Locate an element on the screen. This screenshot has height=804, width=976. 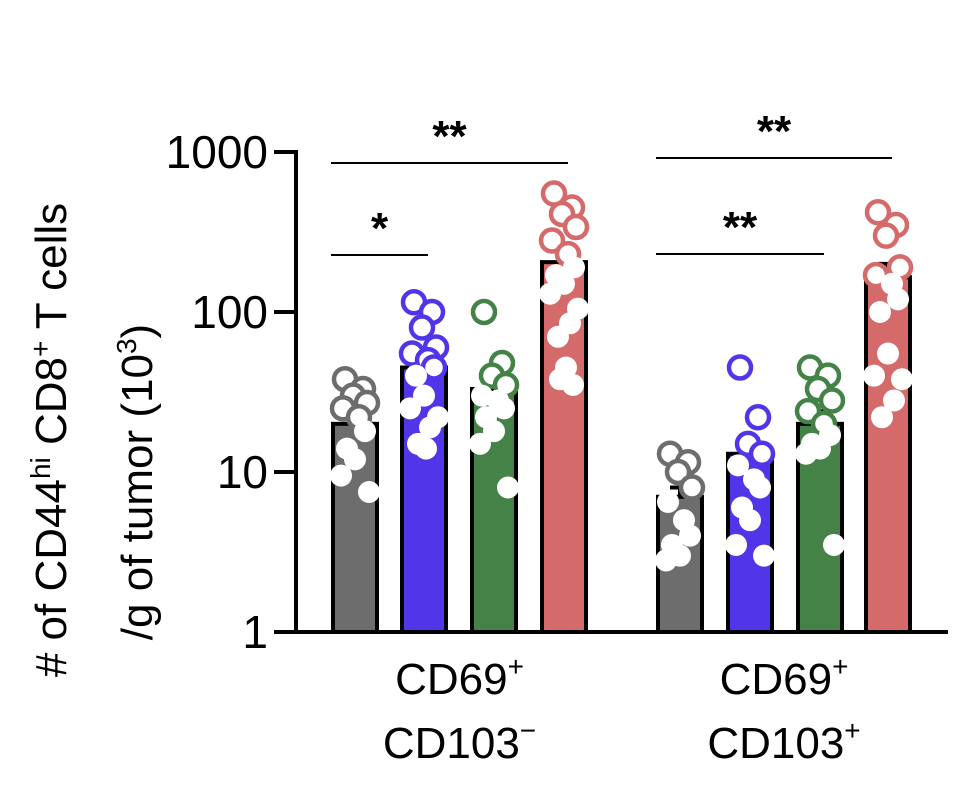
y-tick-label: 100 is located at coordinates (229, 312).